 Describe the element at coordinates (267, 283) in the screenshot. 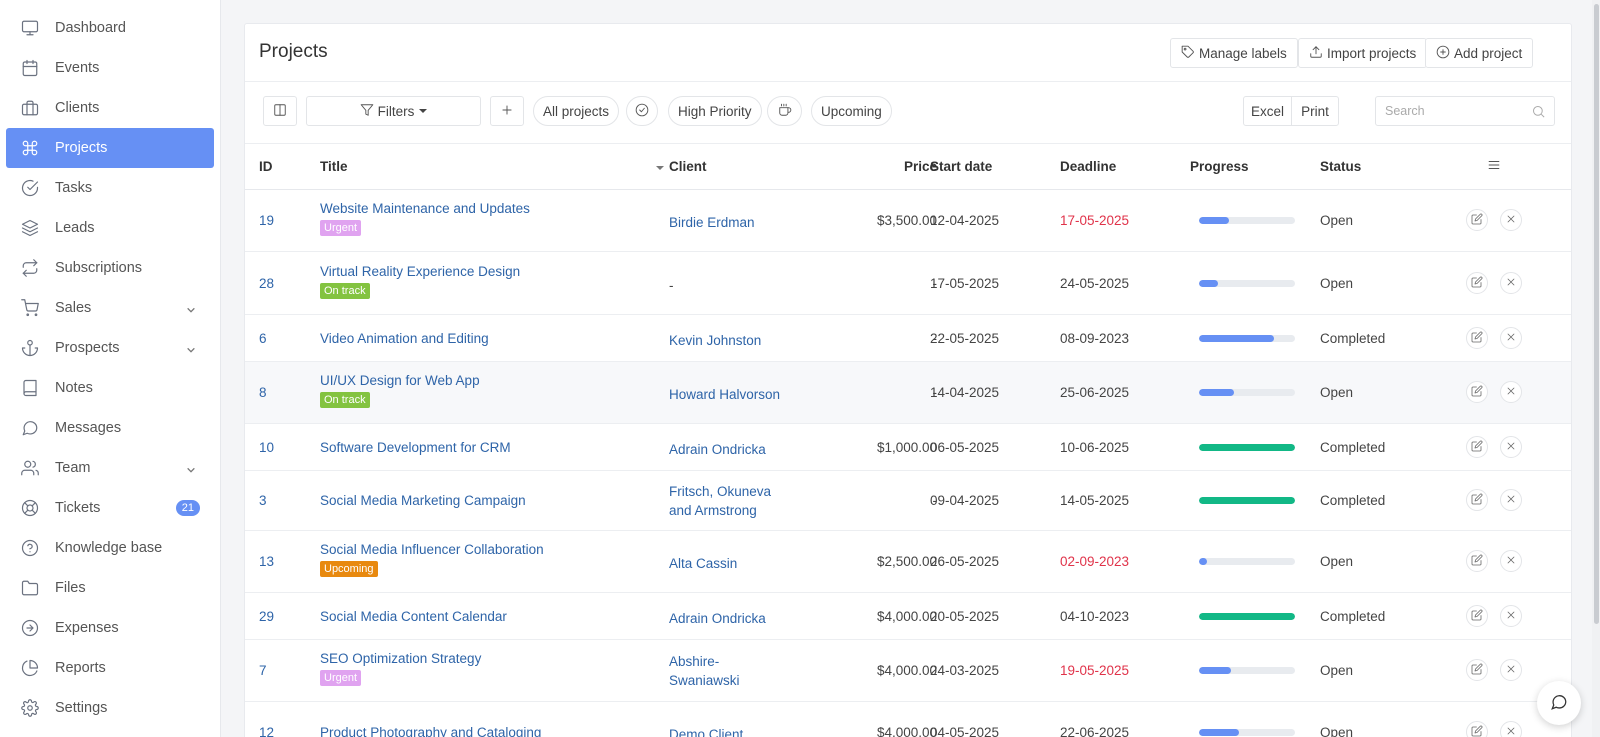

I see `project-id-link: 28` at that location.